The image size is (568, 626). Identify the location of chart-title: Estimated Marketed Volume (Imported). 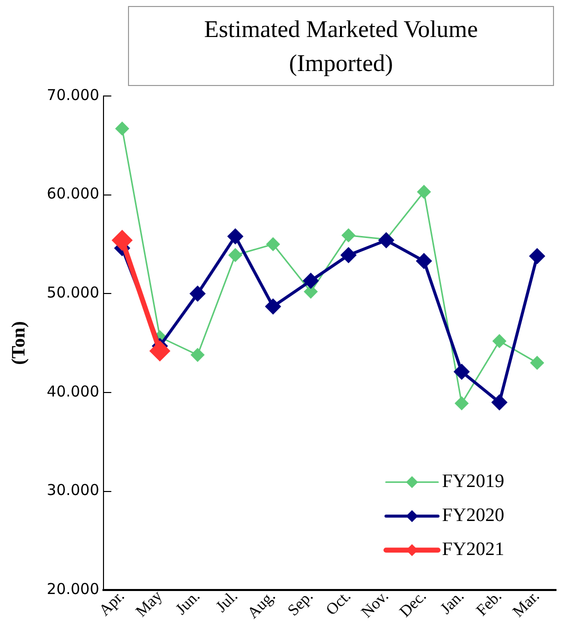
(341, 46).